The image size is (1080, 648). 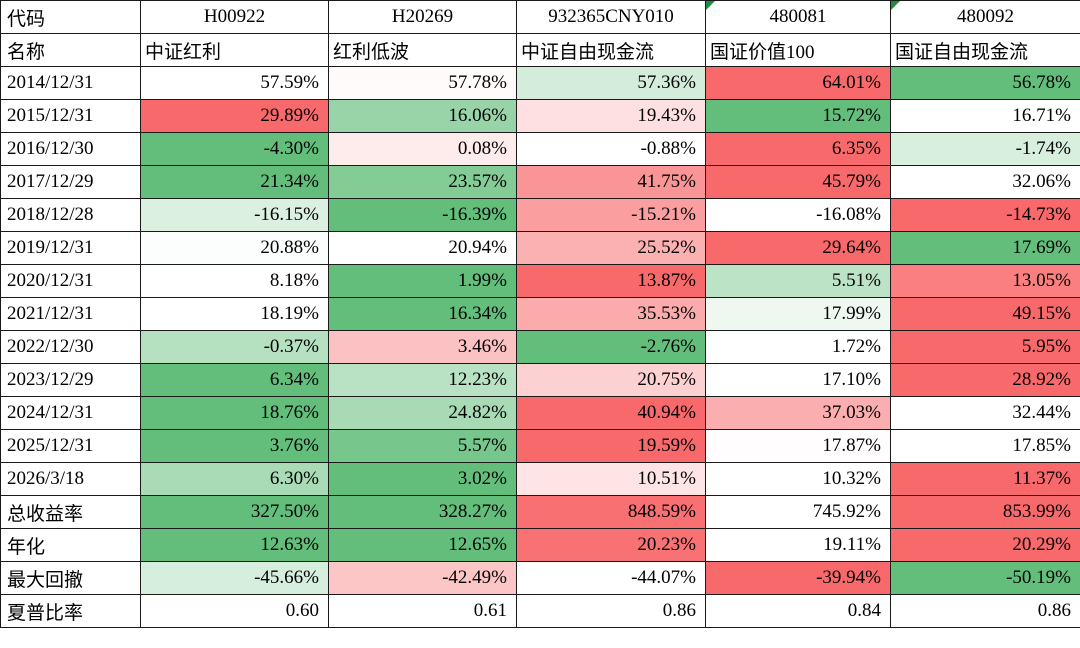 What do you see at coordinates (70, 248) in the screenshot?
I see `row-label-cell: 2019/12/31` at bounding box center [70, 248].